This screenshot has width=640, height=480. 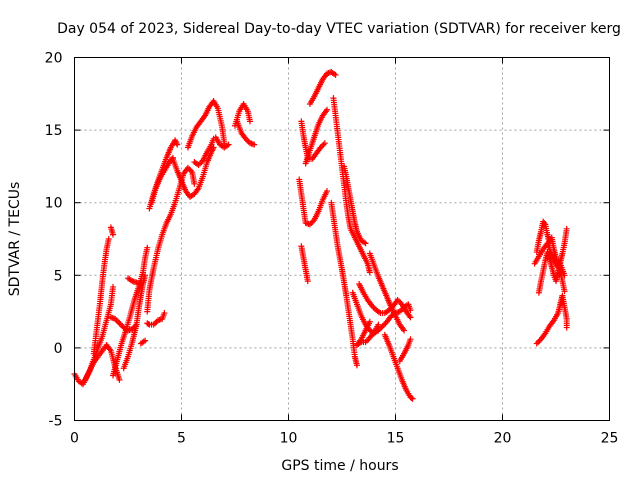 What do you see at coordinates (355, 205) in the screenshot?
I see `series-arc-ab` at bounding box center [355, 205].